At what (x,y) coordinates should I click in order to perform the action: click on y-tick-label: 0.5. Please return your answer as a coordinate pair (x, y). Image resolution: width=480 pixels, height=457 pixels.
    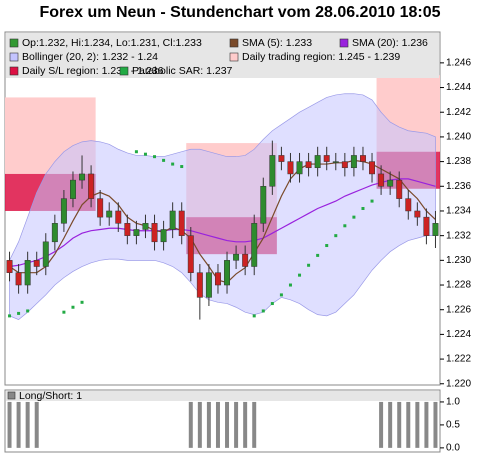
    Looking at the image, I should click on (453, 425).